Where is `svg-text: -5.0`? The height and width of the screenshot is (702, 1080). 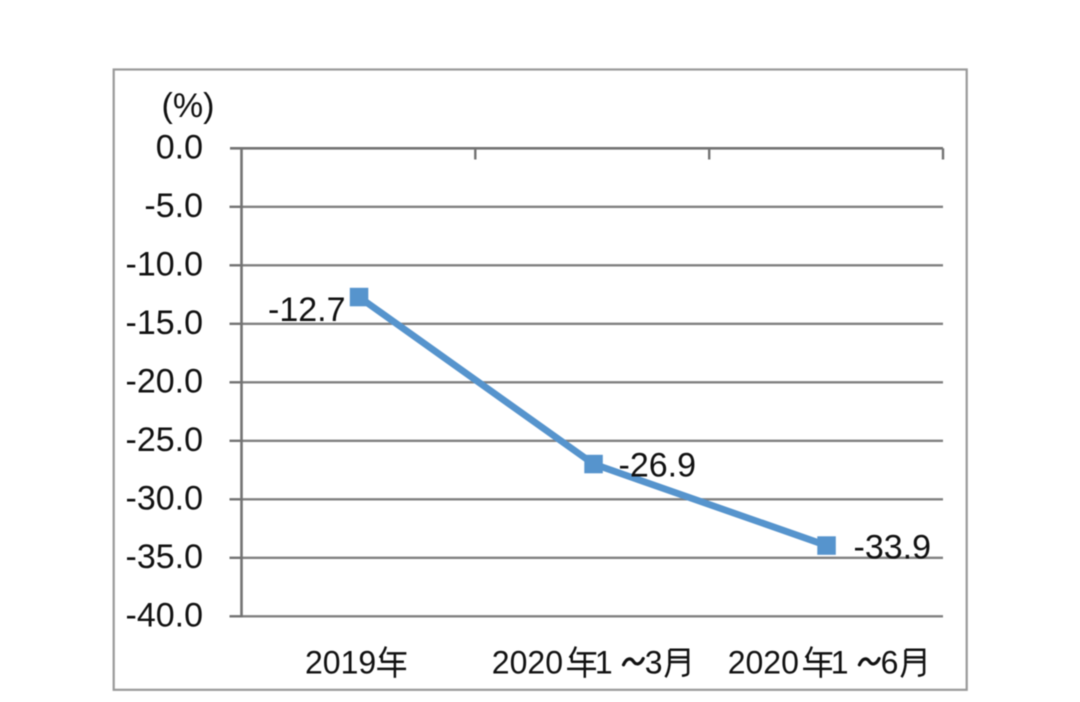 svg-text: -5.0 is located at coordinates (173, 206).